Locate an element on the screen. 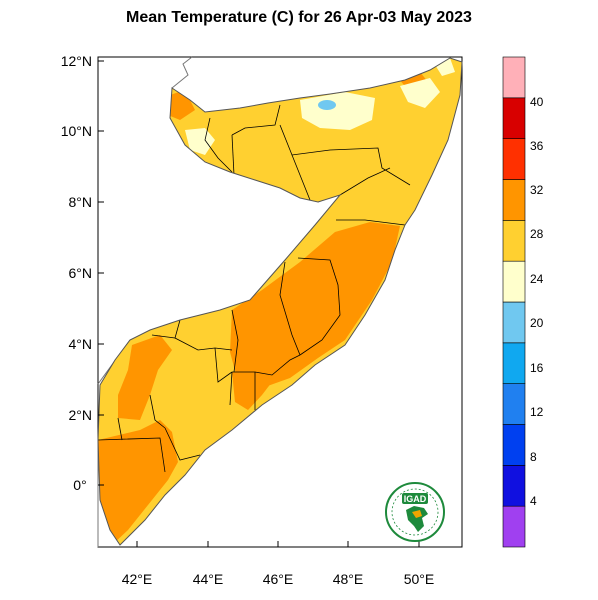 The image size is (598, 600). colorbar: 40 36 32 28 24 20 16 12 8 4 is located at coordinates (523, 302).